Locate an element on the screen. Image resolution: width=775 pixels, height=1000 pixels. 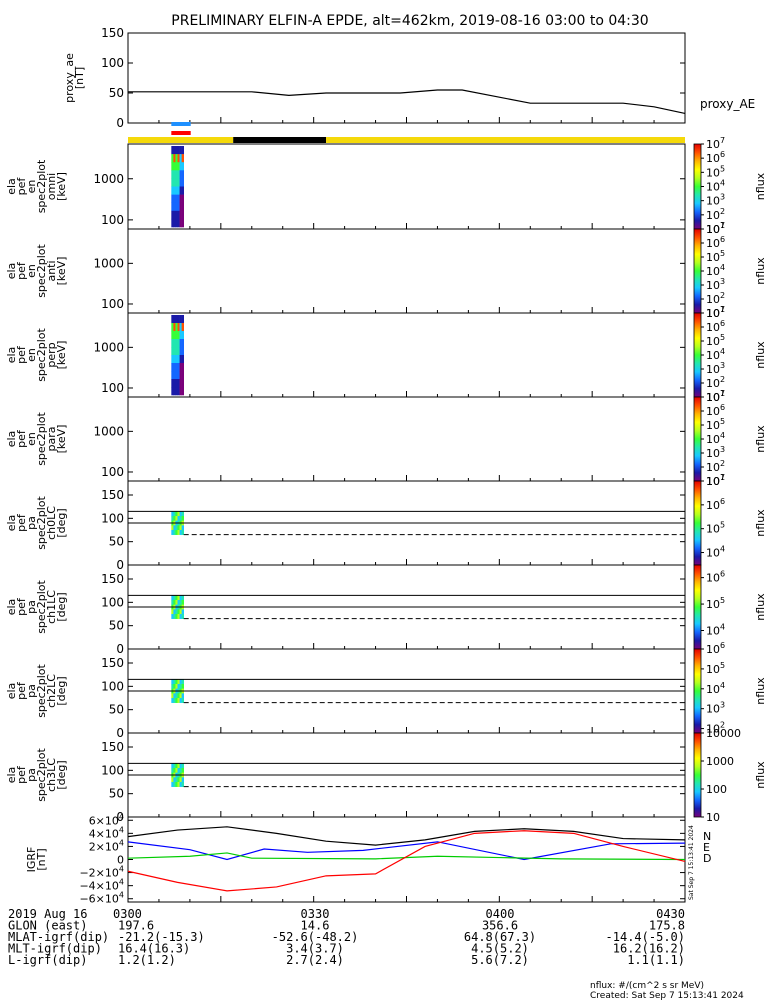
panel-proxy_ae: 150 100 50 0 proxy_ae[nT] proxy_AE is located at coordinates (409, 78).